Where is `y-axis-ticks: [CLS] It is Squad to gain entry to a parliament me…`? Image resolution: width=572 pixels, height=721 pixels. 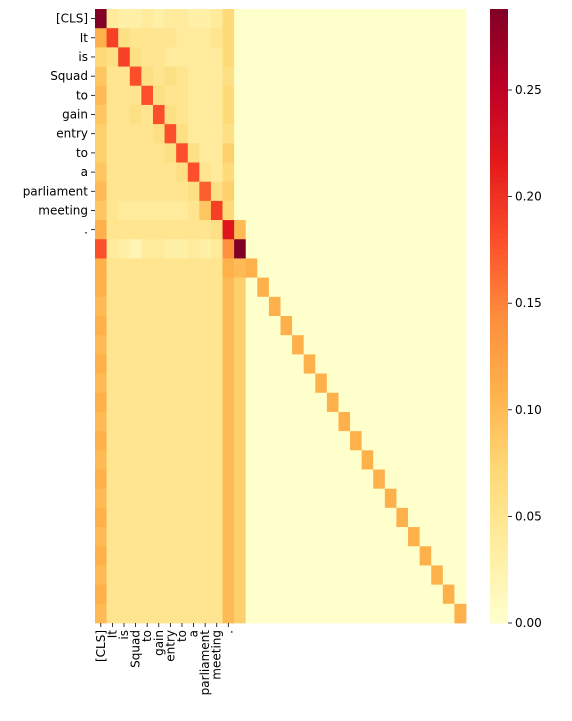 y-axis-ticks: [CLS] It is Squad to gain entry to a parliament me… is located at coordinates (59, 124).